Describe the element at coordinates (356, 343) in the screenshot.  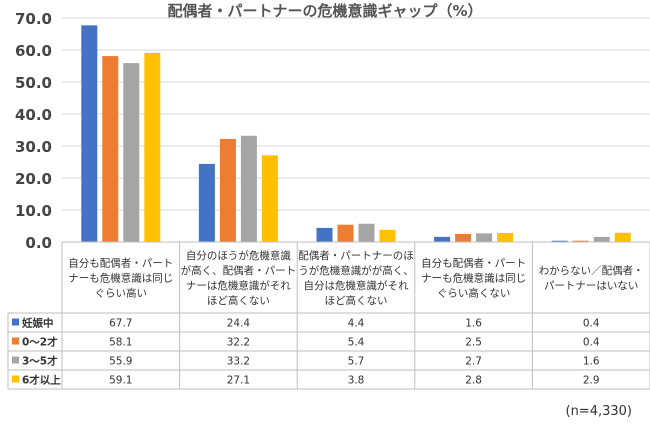
I see `data-label: 5.4` at that location.